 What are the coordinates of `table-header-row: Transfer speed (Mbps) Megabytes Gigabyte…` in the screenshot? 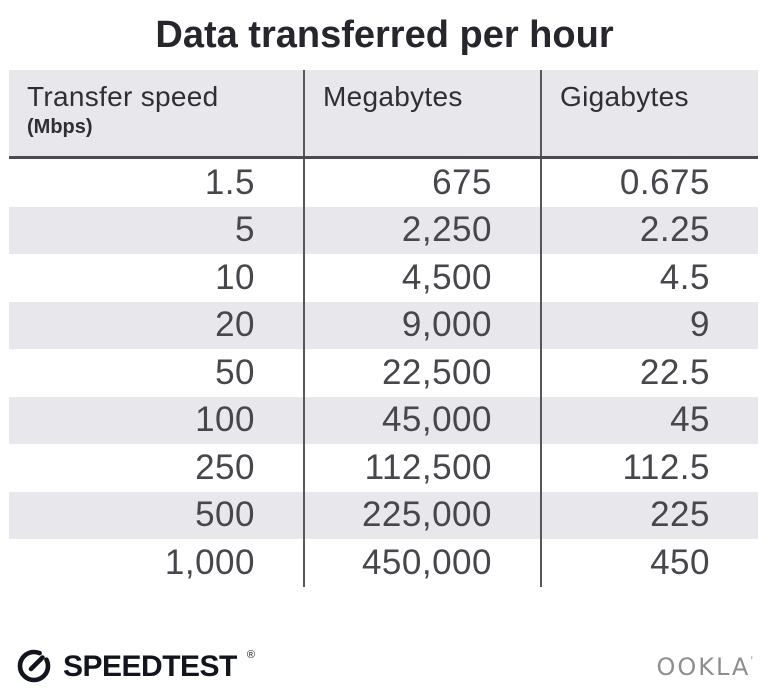 It's located at (383, 114).